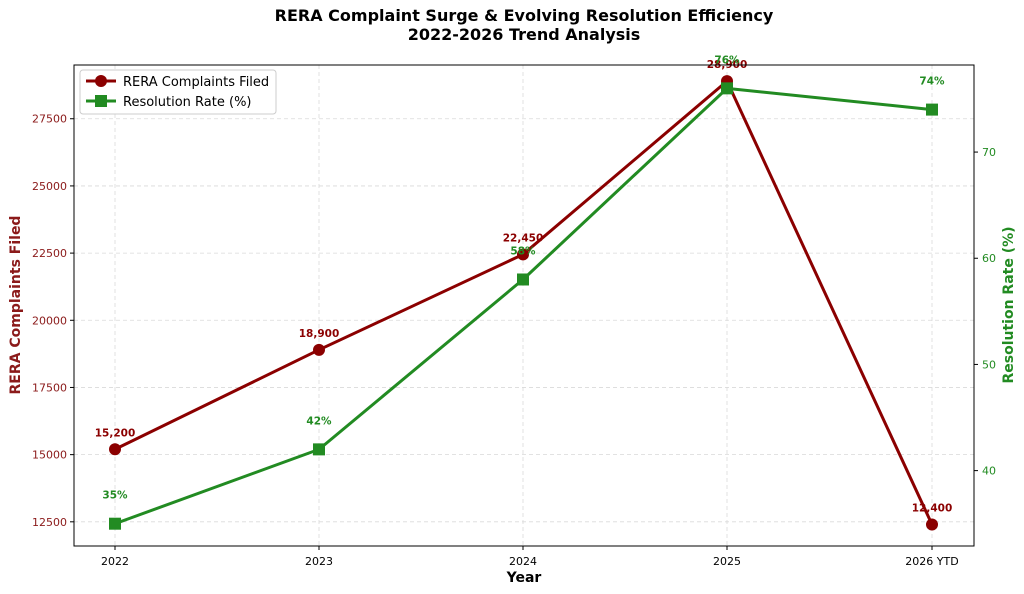 The image size is (1024, 594). I want to click on right-y-axis-label: Resolution Rate (%), so click(1009, 304).